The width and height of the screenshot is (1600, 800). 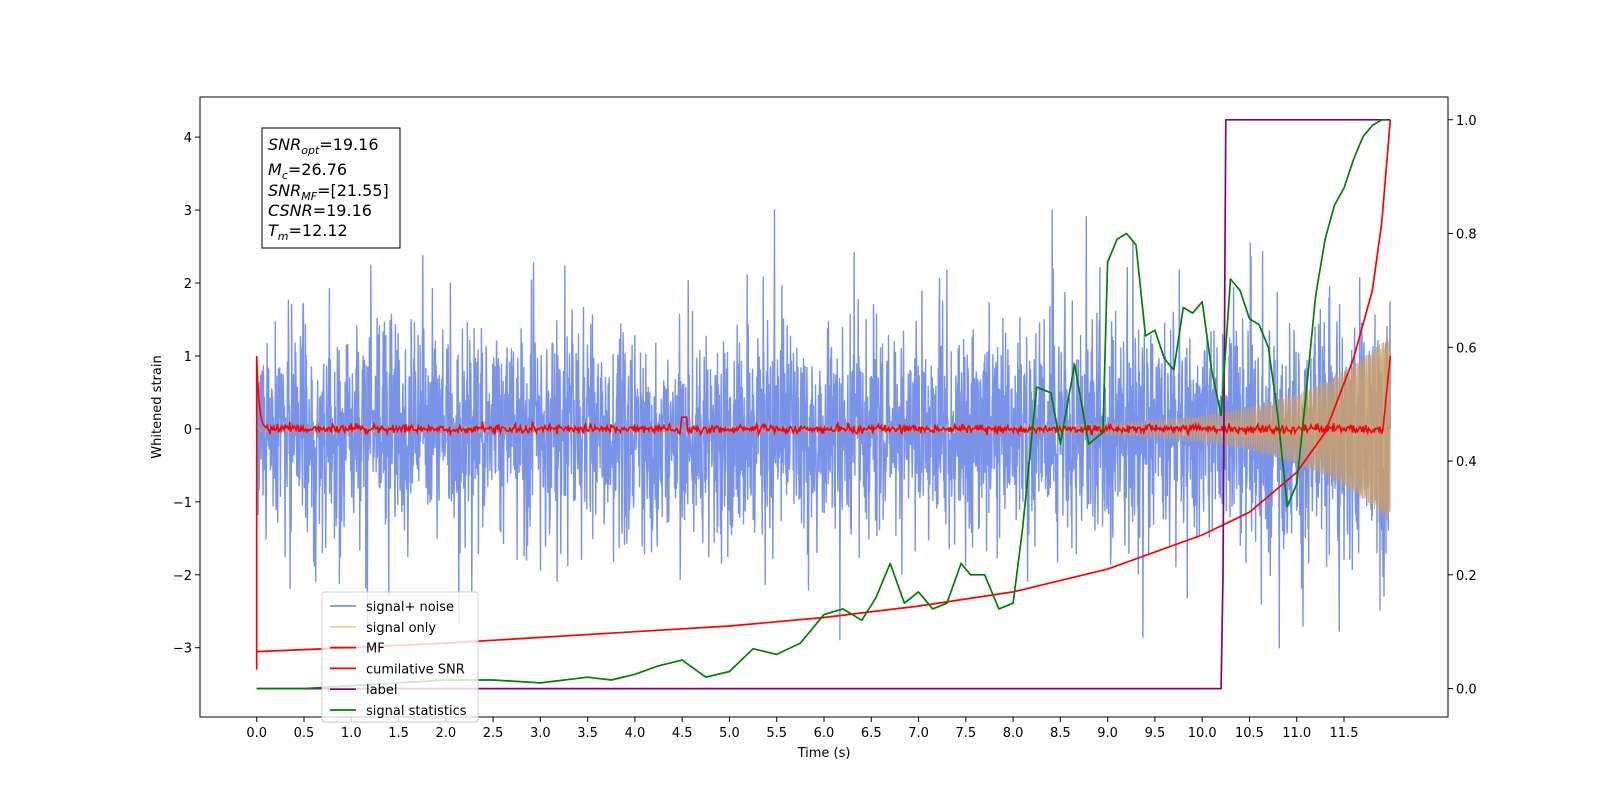 What do you see at coordinates (188, 211) in the screenshot?
I see `y-left-tick-label: 3` at bounding box center [188, 211].